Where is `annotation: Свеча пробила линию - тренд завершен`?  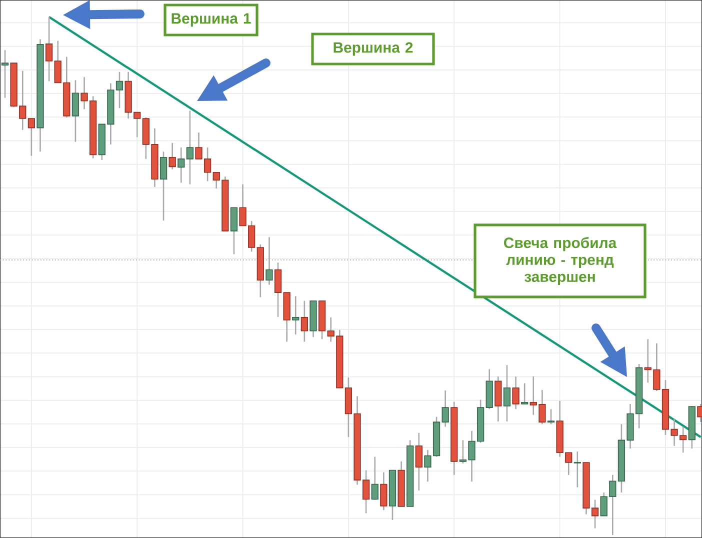
annotation: Свеча пробила линию - тренд завершен is located at coordinates (560, 261).